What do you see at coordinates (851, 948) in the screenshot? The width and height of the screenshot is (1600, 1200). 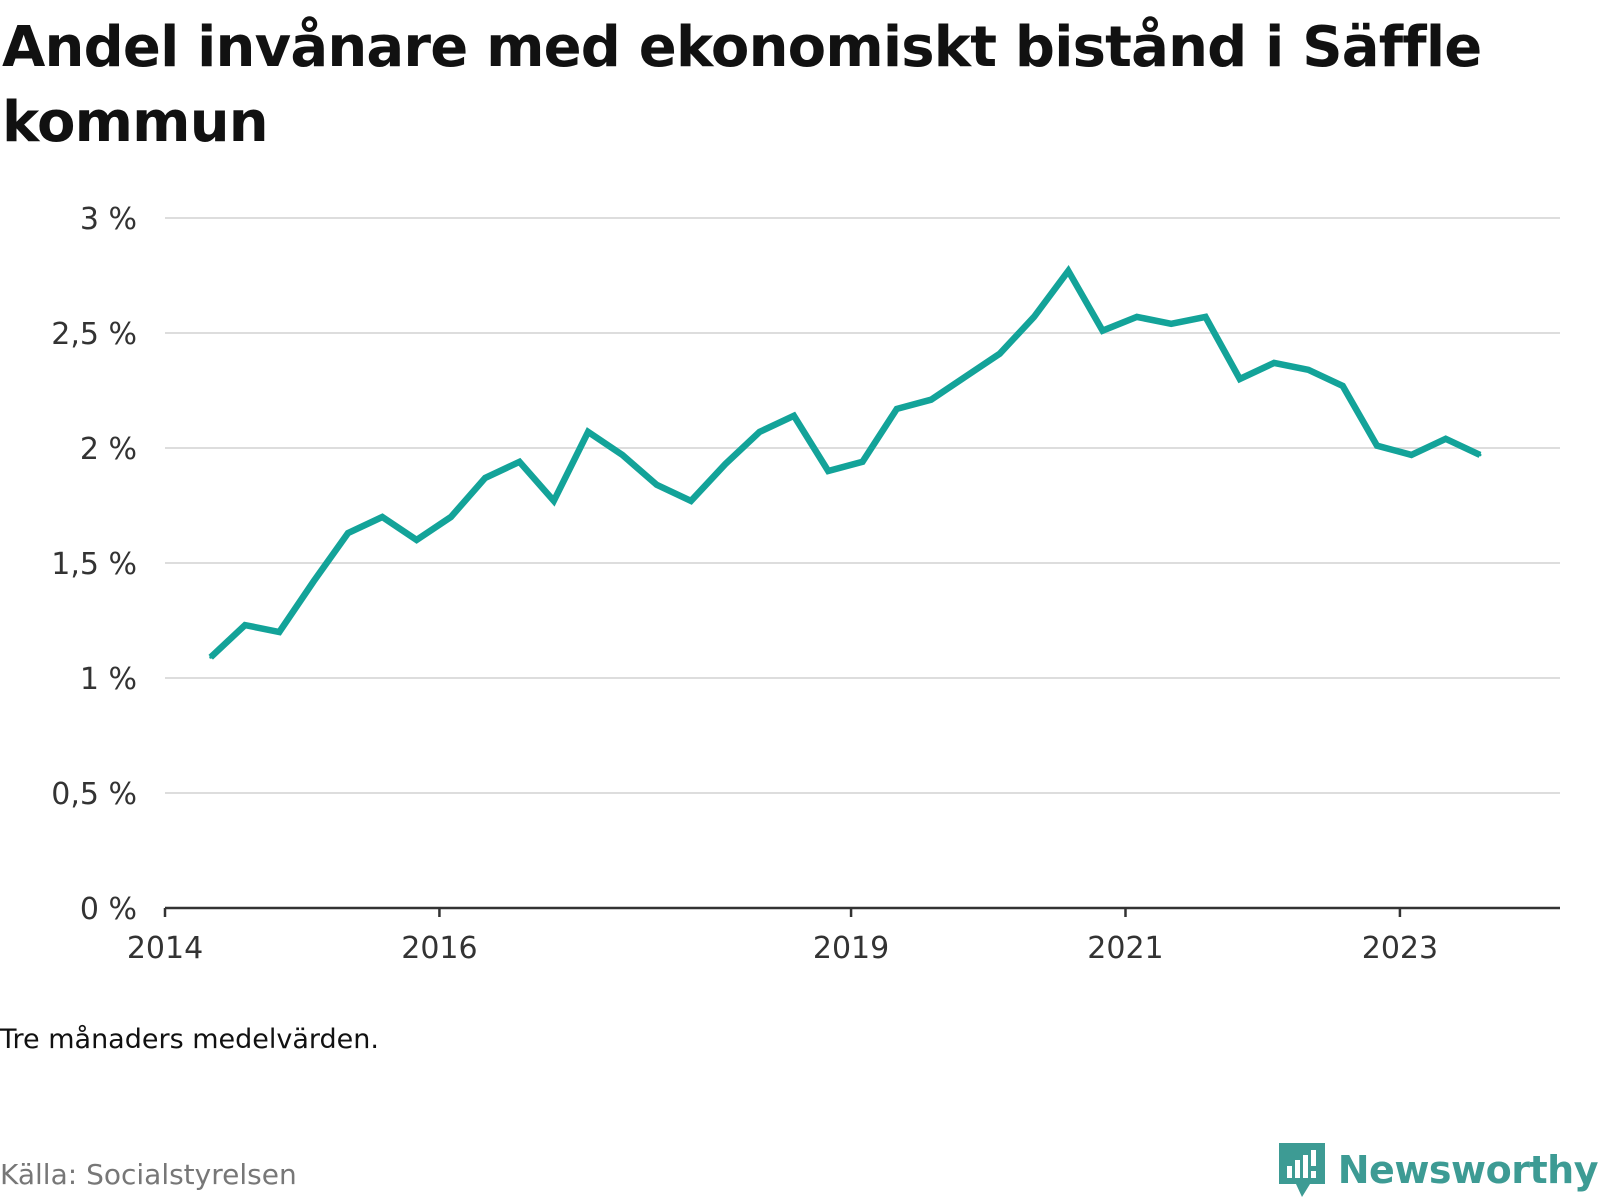 I see `x-tick-label: 2019` at bounding box center [851, 948].